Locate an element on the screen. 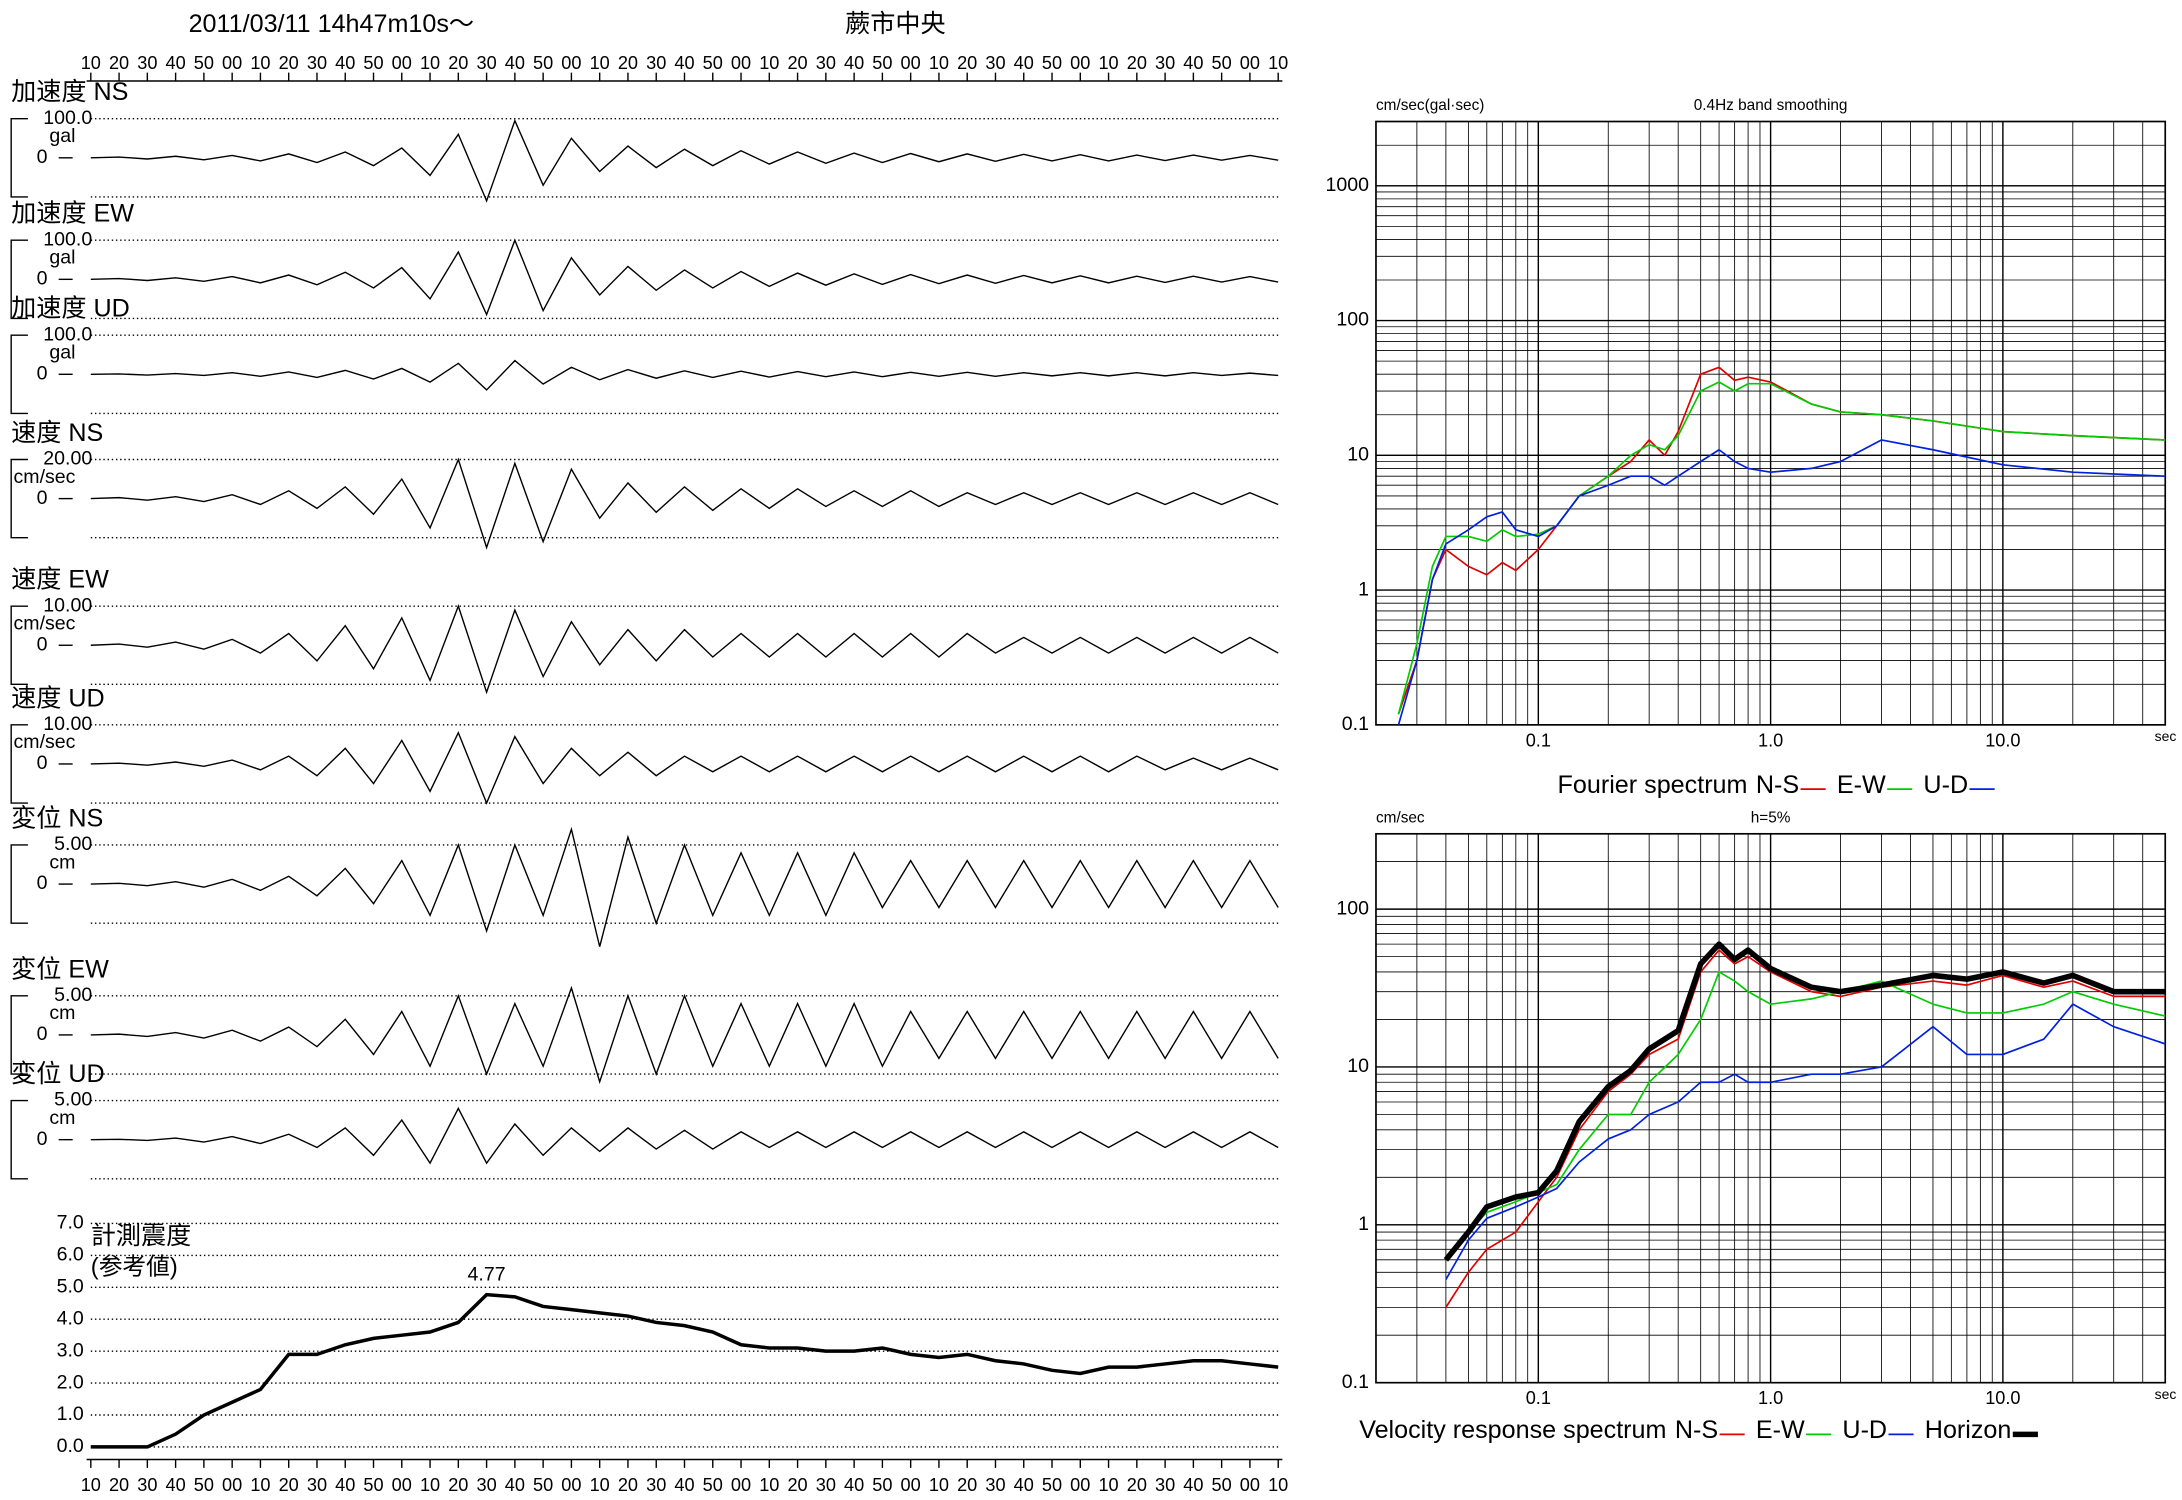 The image size is (2182, 1500). y-axis-label: cm/sec is located at coordinates (1400, 817).